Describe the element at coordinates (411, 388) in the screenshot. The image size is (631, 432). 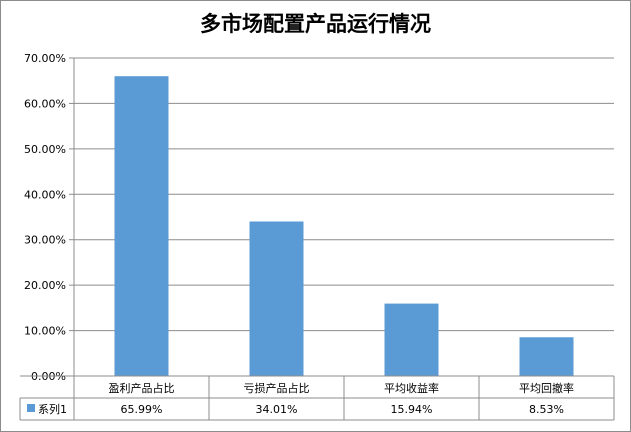
I see `category-label: 平均收益率` at that location.